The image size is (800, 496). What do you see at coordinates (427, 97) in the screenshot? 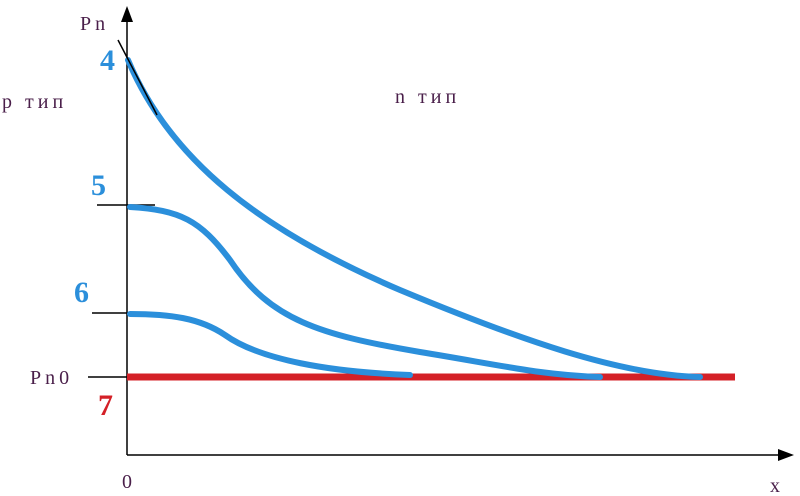
I see `region-label: n тип` at bounding box center [427, 97].